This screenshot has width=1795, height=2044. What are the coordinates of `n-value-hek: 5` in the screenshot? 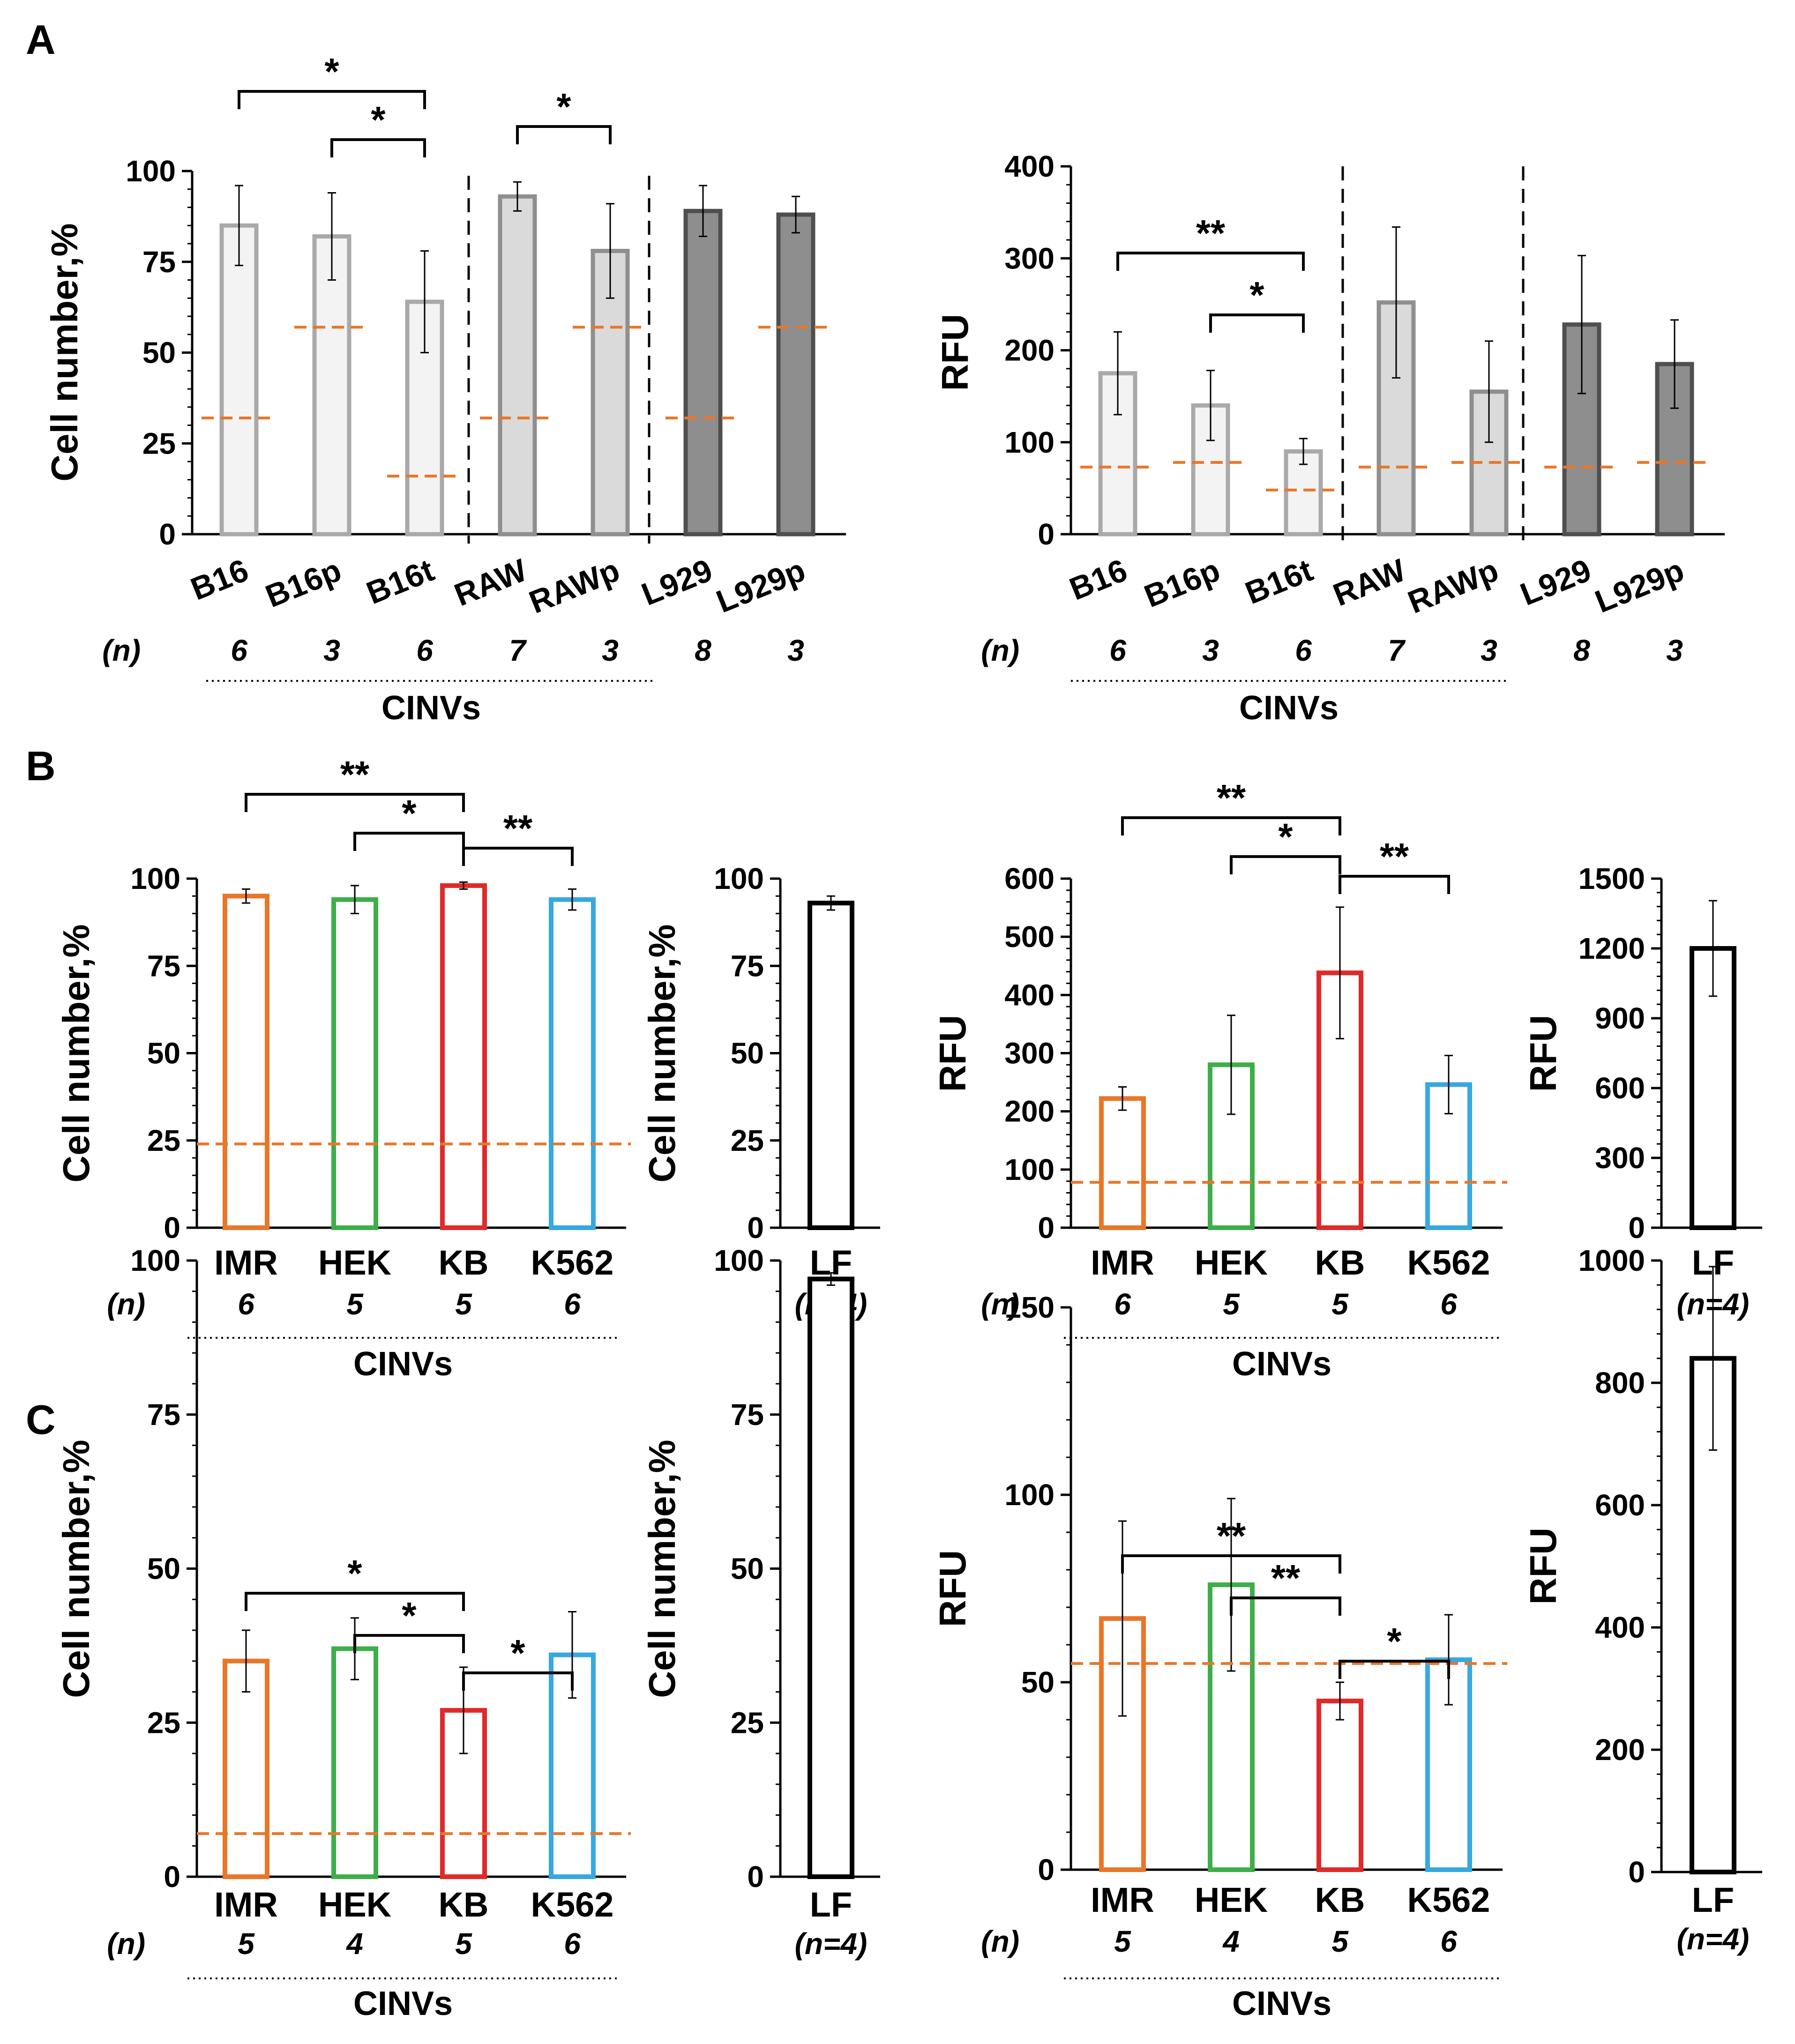 It's located at (1232, 1304).